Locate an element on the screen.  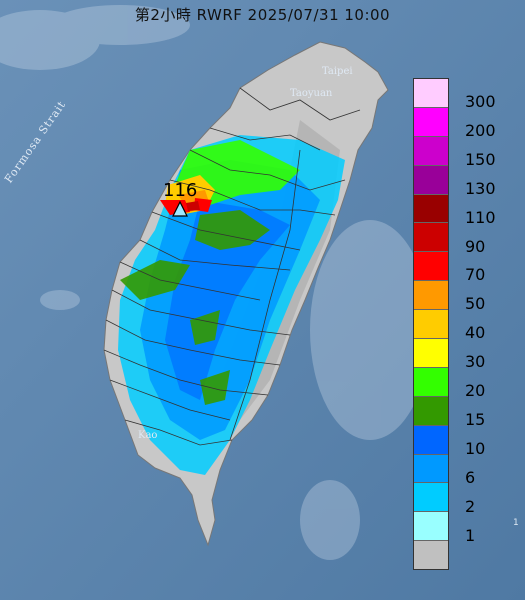
rain-area-70mm is located at coordinates (186, 206).